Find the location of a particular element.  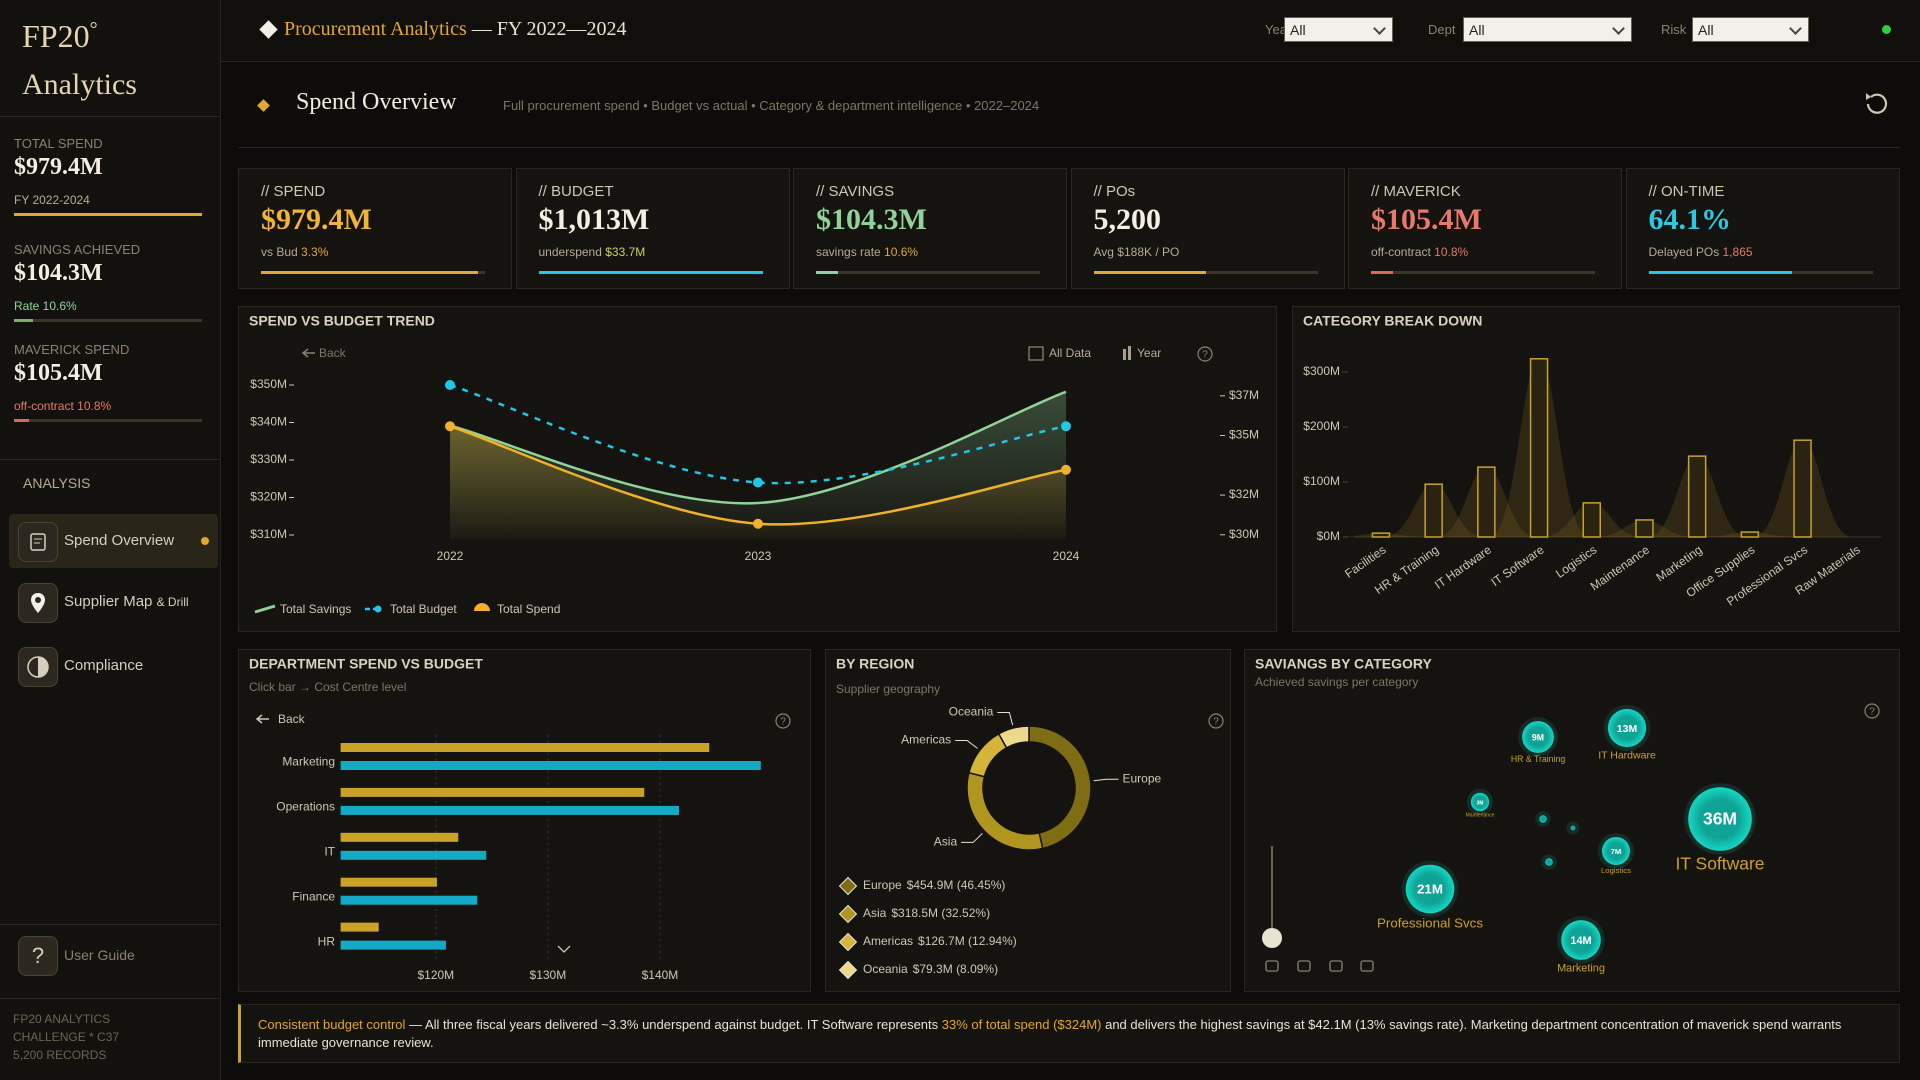

nav-item: Supplier Map & Drill is located at coordinates (113, 602).